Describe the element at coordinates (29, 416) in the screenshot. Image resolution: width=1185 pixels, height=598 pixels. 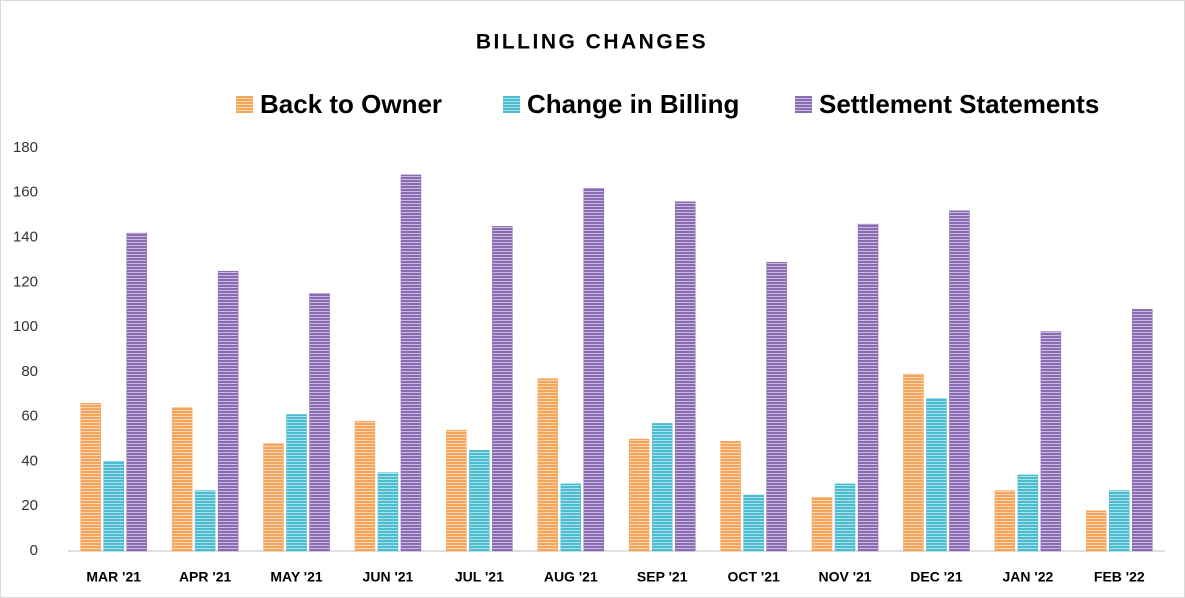
I see `y-tick-label: 60` at that location.